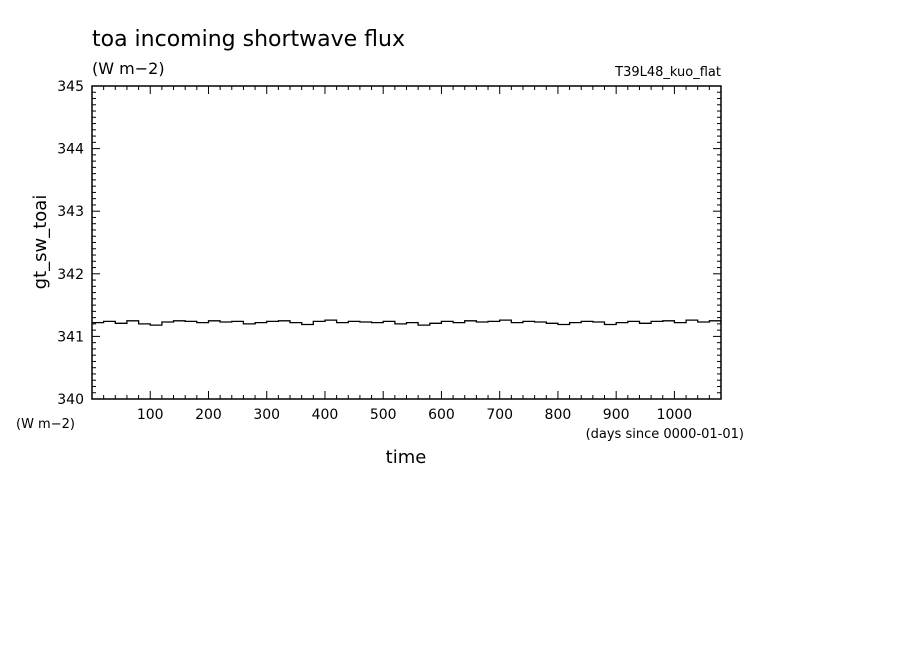  Describe the element at coordinates (208, 415) in the screenshot. I see `x-tick-label: 200` at that location.